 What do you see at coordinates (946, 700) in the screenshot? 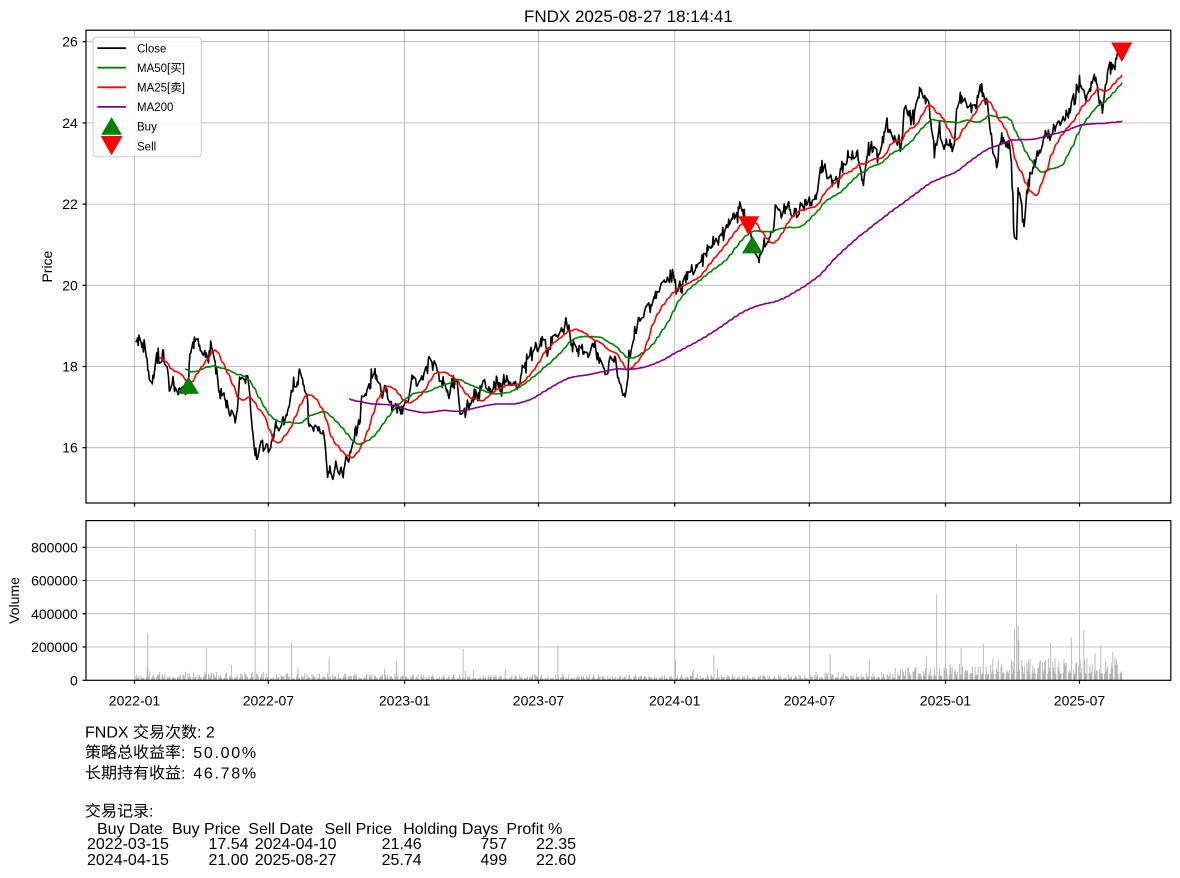
I see `svg-text: 2025-01` at bounding box center [946, 700].